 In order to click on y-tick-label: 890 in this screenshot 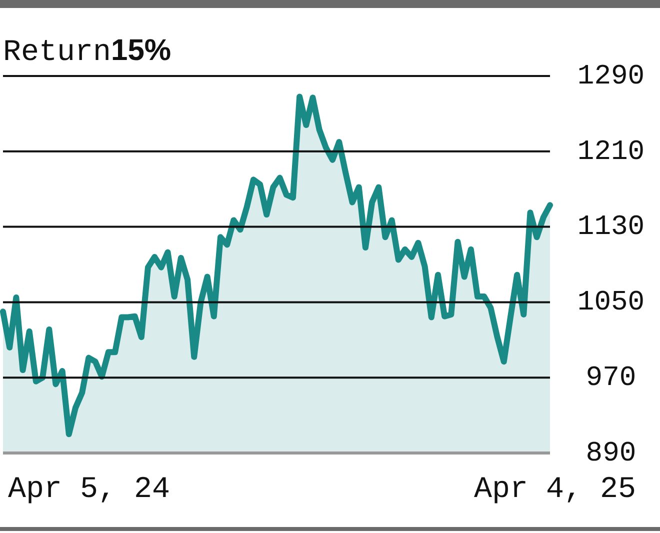, I will do `click(611, 454)`.